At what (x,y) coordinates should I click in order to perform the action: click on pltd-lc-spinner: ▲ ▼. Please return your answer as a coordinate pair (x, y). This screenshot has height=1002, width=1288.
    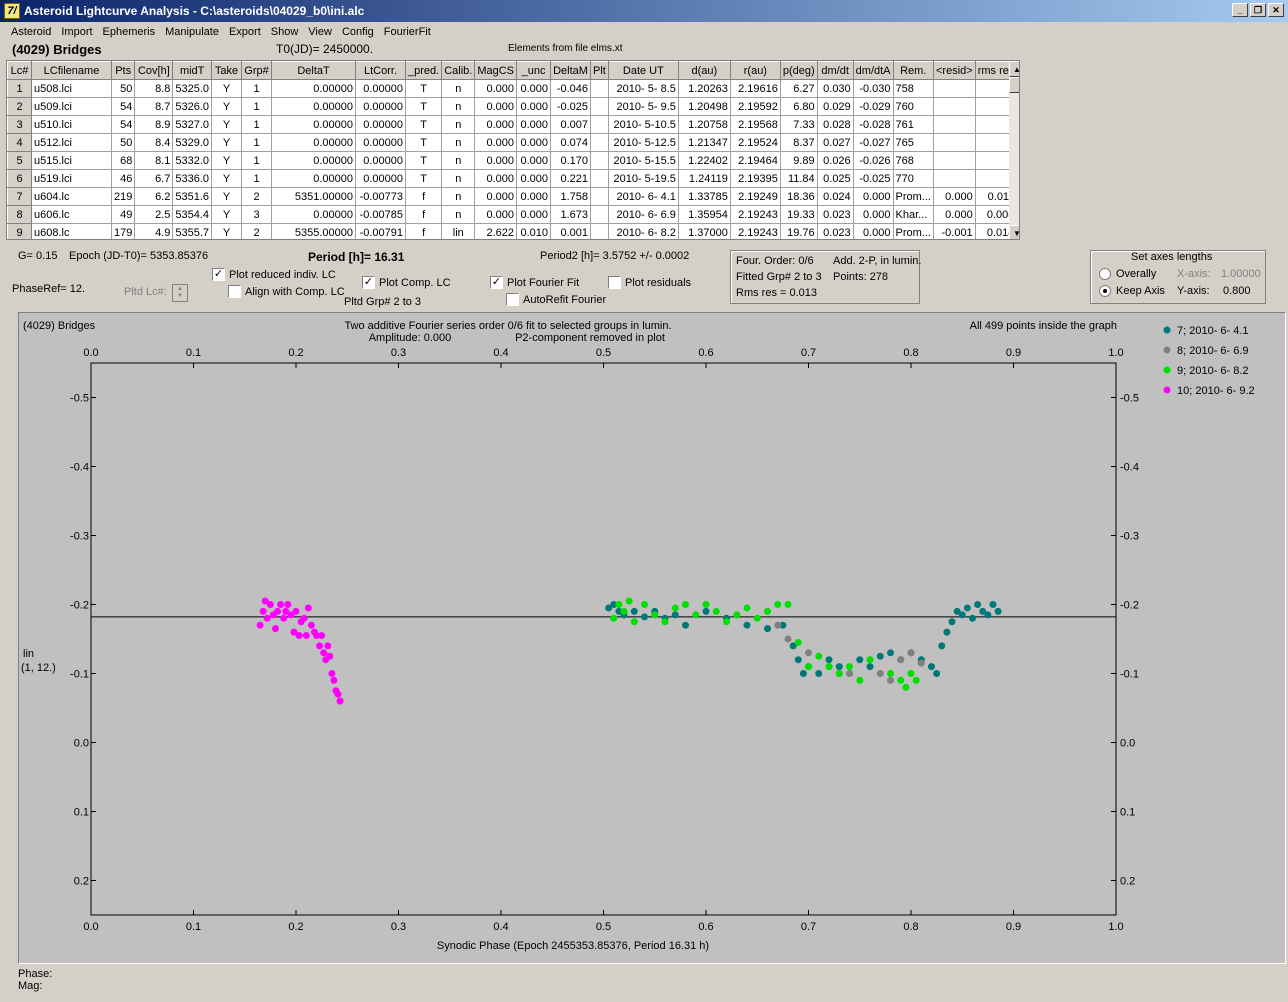
    Looking at the image, I should click on (180, 293).